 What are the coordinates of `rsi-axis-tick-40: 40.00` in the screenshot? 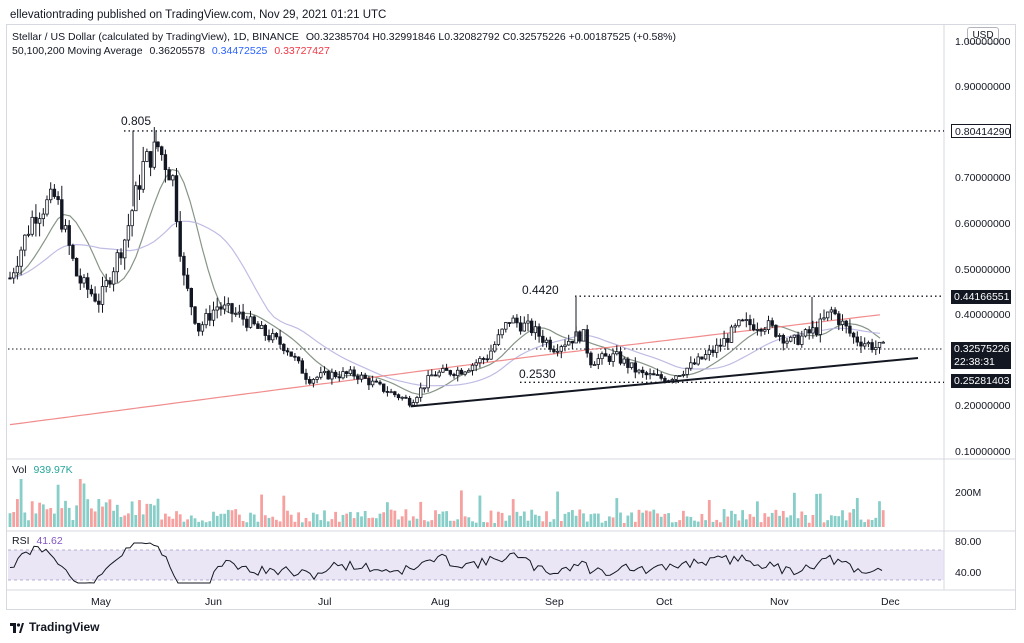 It's located at (968, 573).